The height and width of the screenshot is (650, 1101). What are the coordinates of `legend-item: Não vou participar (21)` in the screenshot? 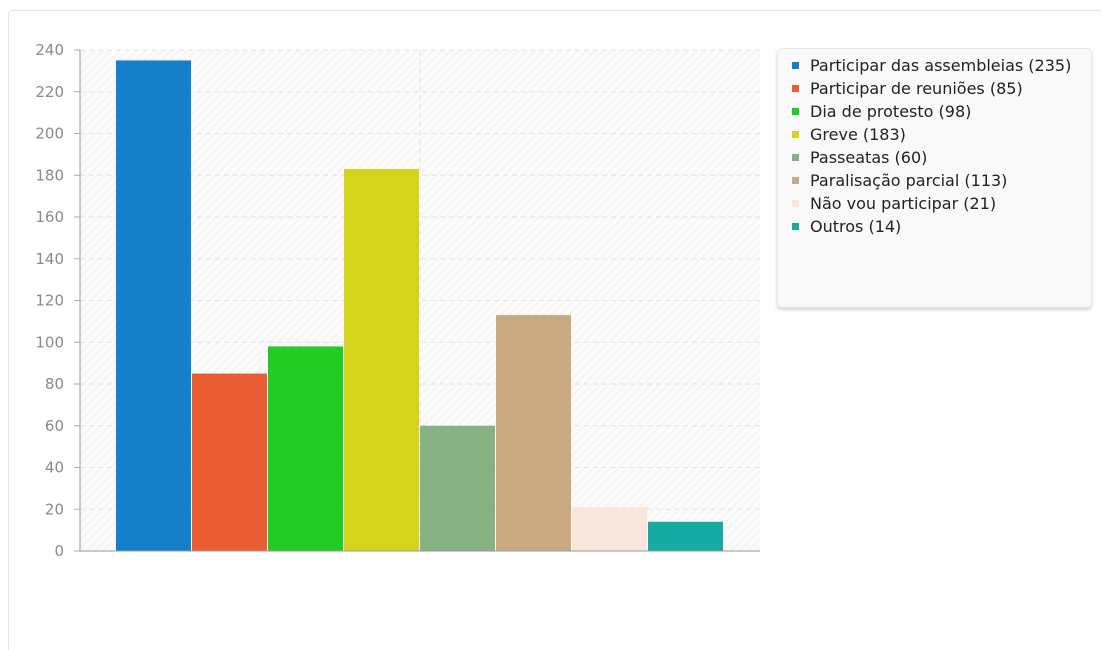 It's located at (937, 203).